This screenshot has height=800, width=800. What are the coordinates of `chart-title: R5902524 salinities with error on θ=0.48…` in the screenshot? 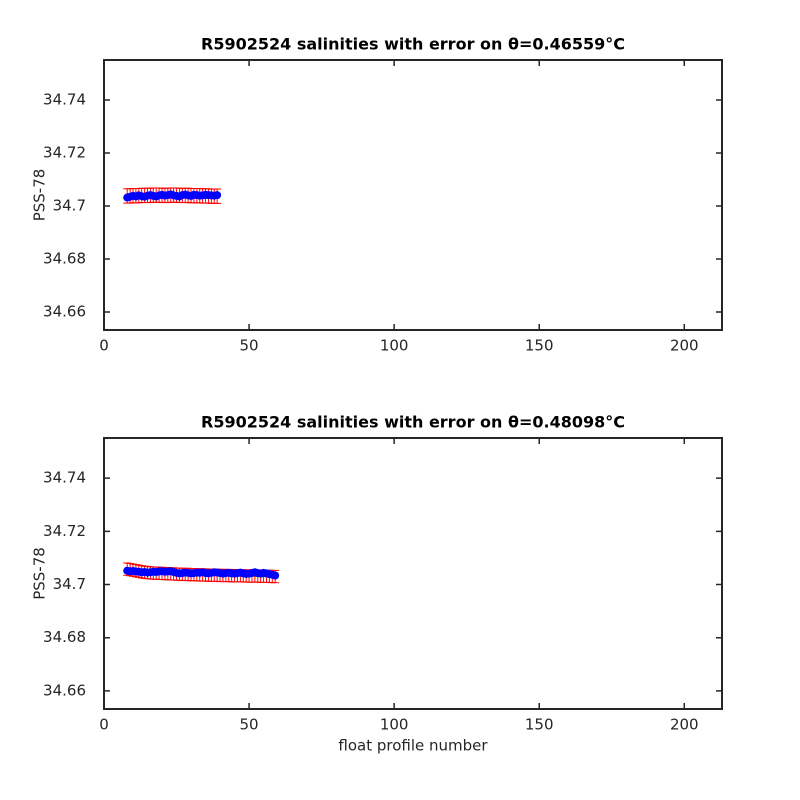 It's located at (413, 422).